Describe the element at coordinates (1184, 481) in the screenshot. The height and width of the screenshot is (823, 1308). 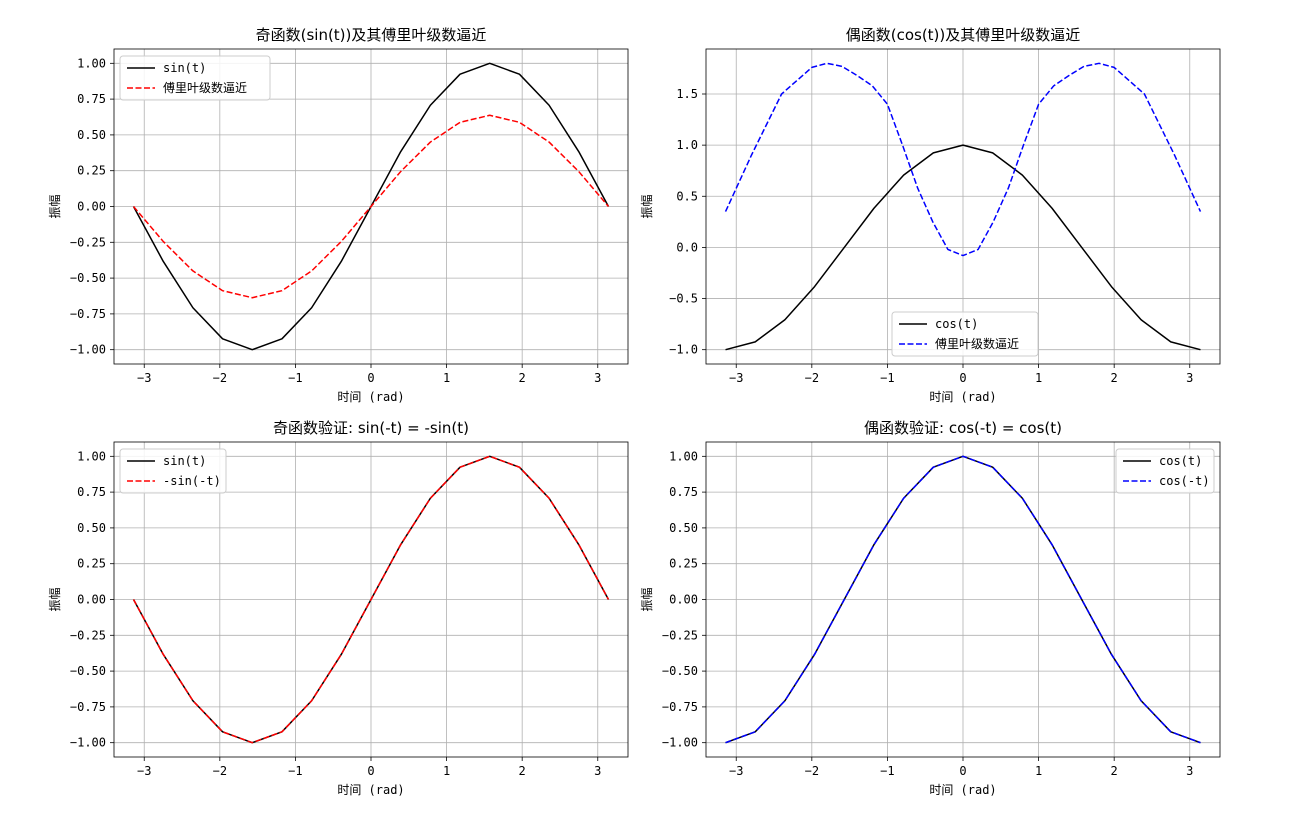
I see `legend-label: cos(-t)` at that location.